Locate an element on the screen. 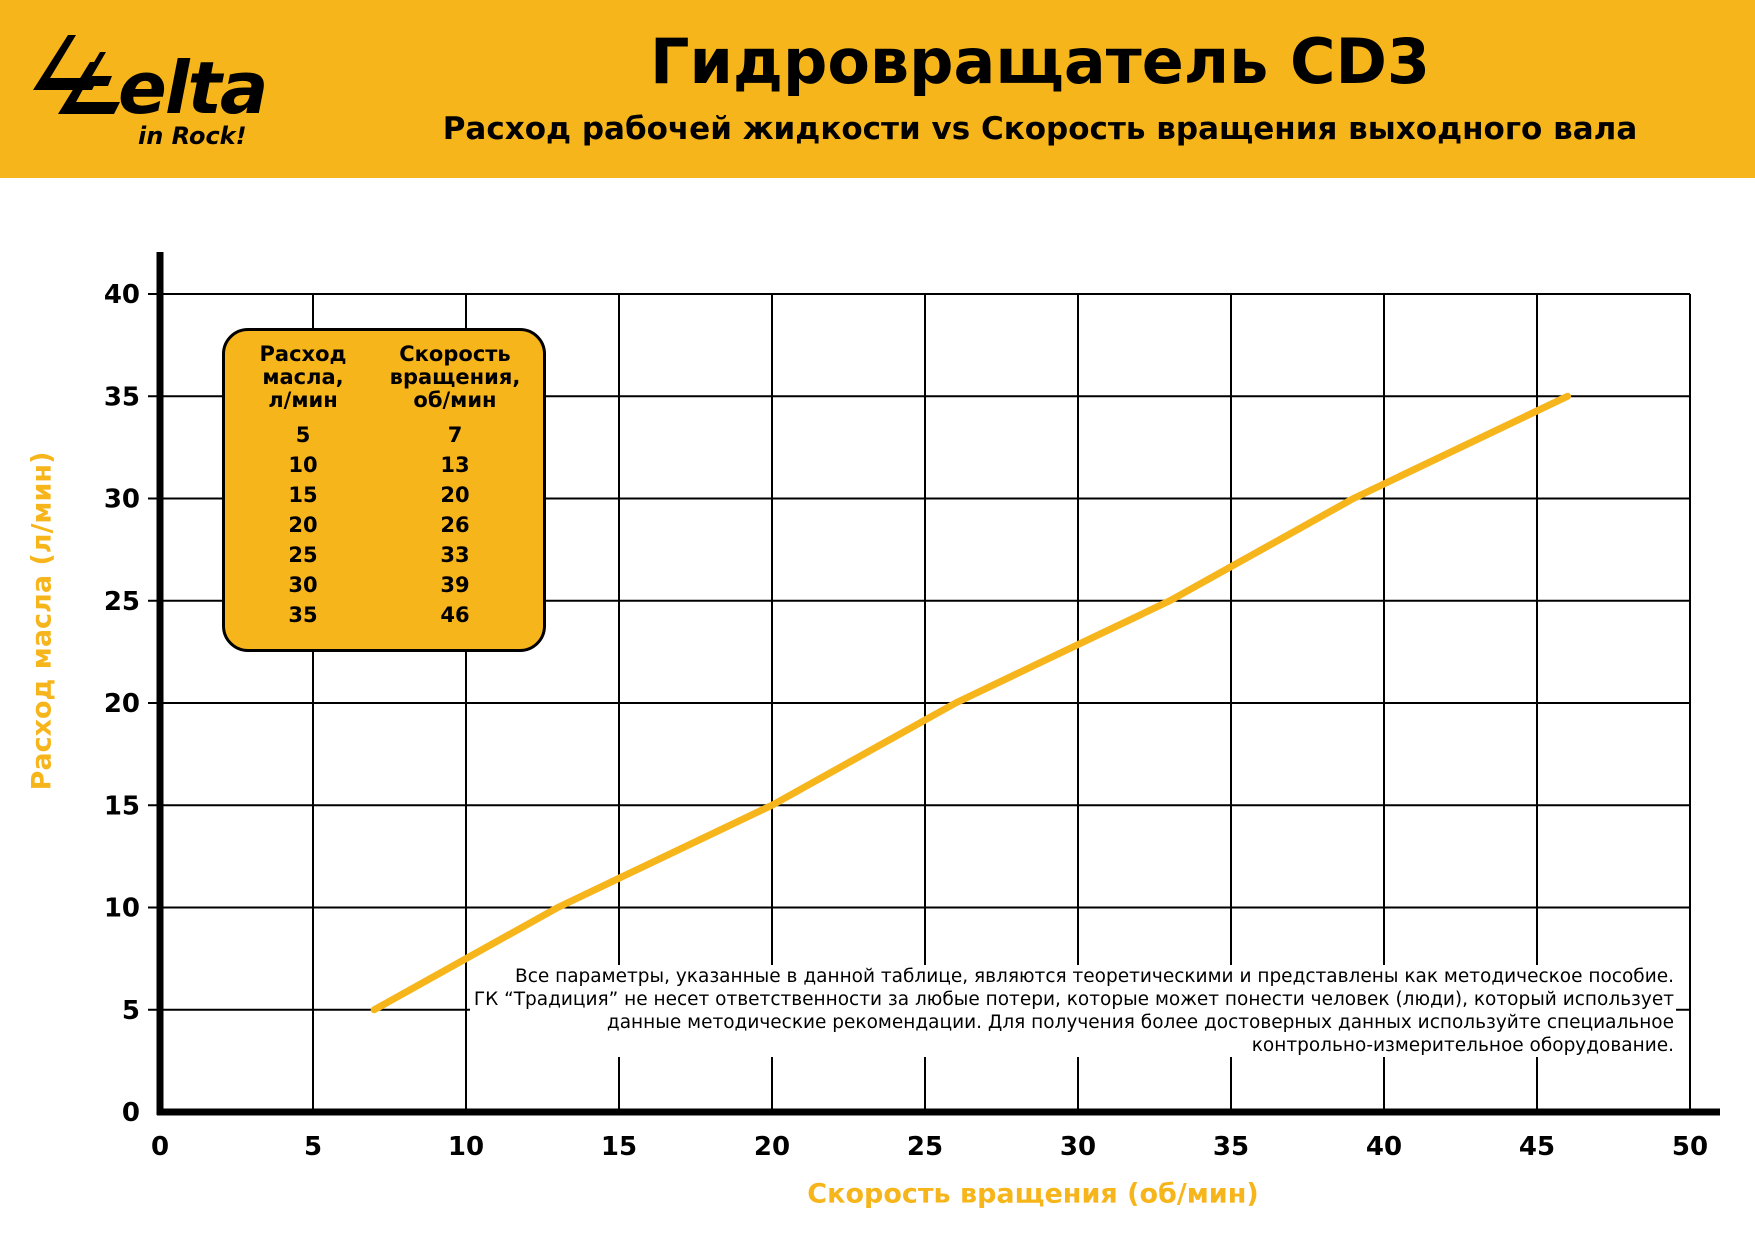 The height and width of the screenshot is (1241, 1755). table-cell-flow: 30 is located at coordinates (303, 585).